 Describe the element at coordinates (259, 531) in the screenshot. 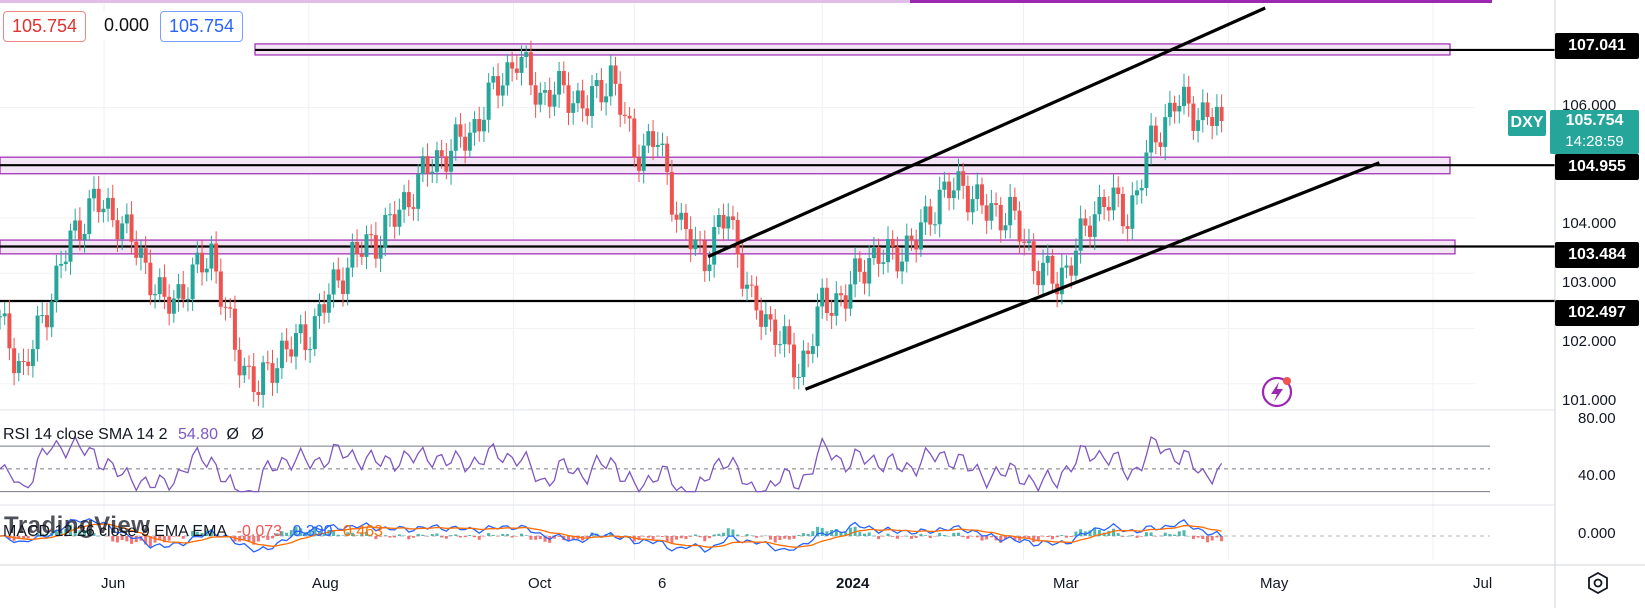

I see `macd-hist-value: -0.073` at that location.